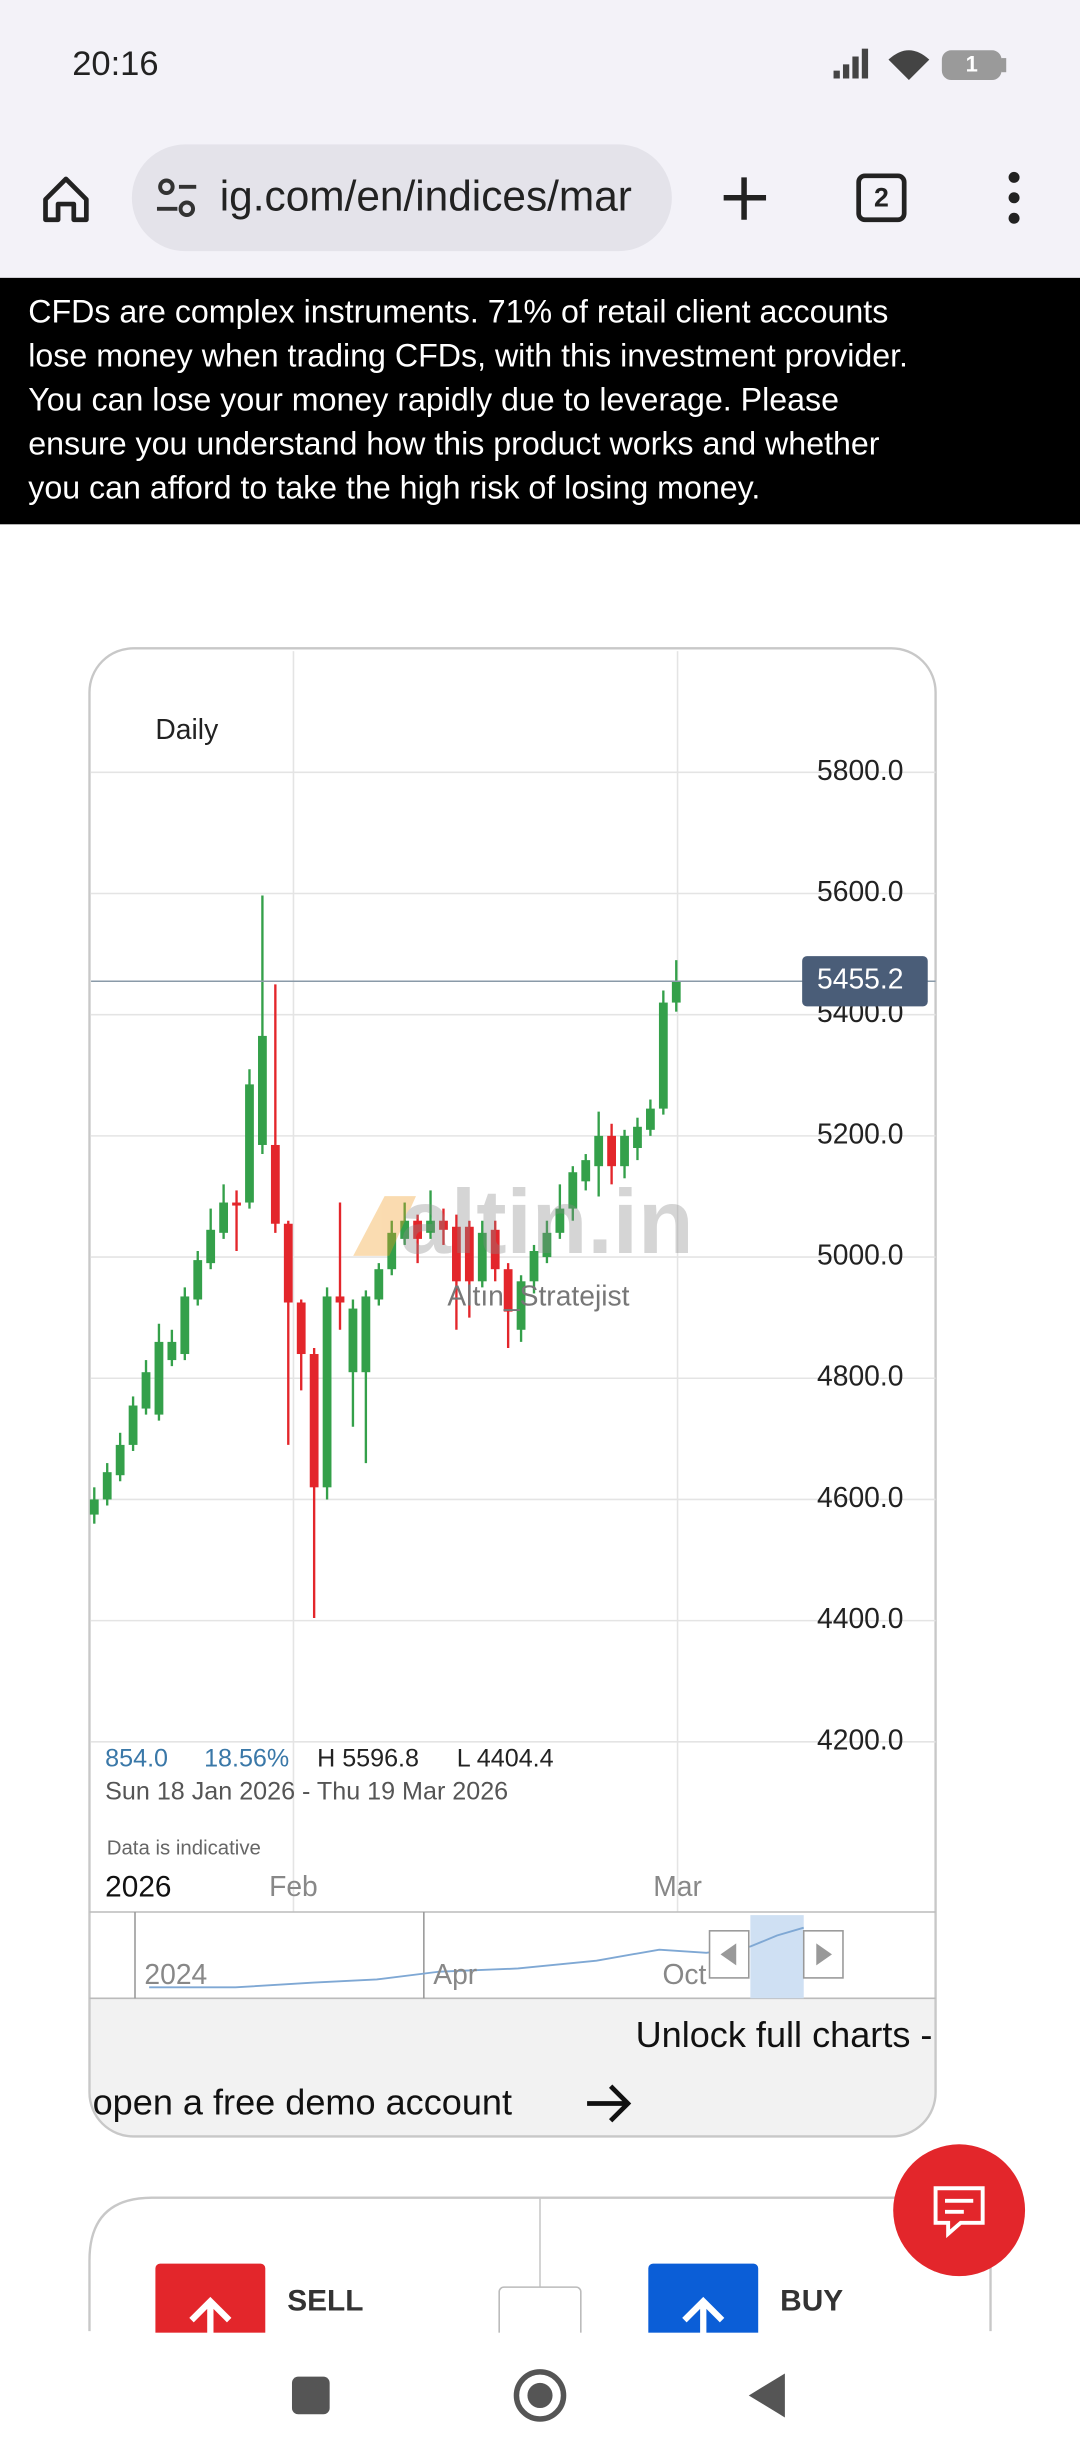  Describe the element at coordinates (368, 1758) in the screenshot. I see `period-high: H 5596.8` at that location.